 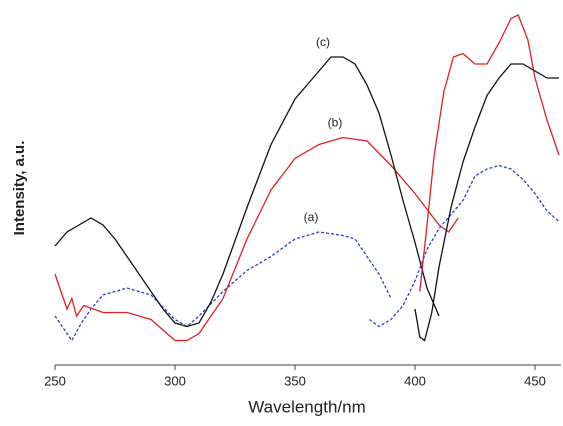 What do you see at coordinates (175, 380) in the screenshot?
I see `x-tick-label: 300` at bounding box center [175, 380].